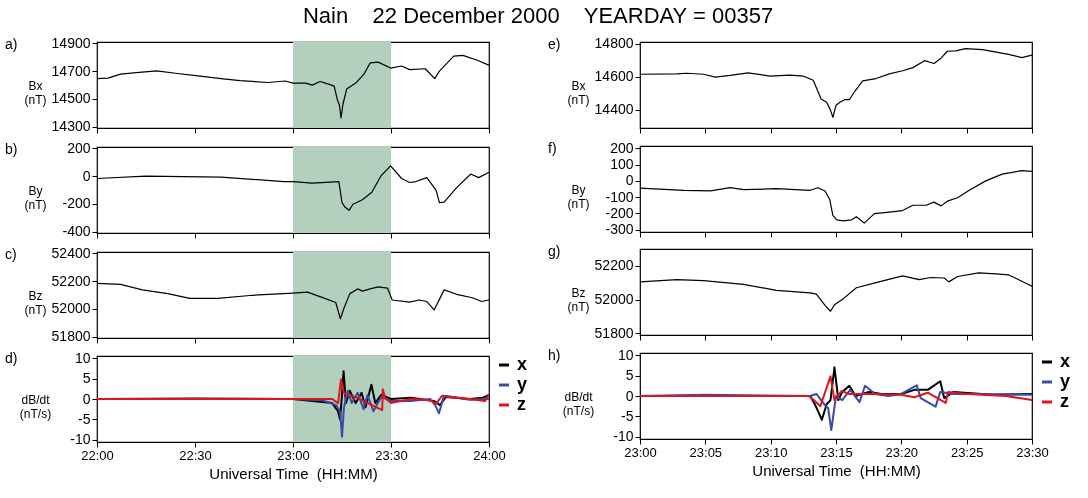  Describe the element at coordinates (619, 196) in the screenshot. I see `y-tick-label: -100` at that location.